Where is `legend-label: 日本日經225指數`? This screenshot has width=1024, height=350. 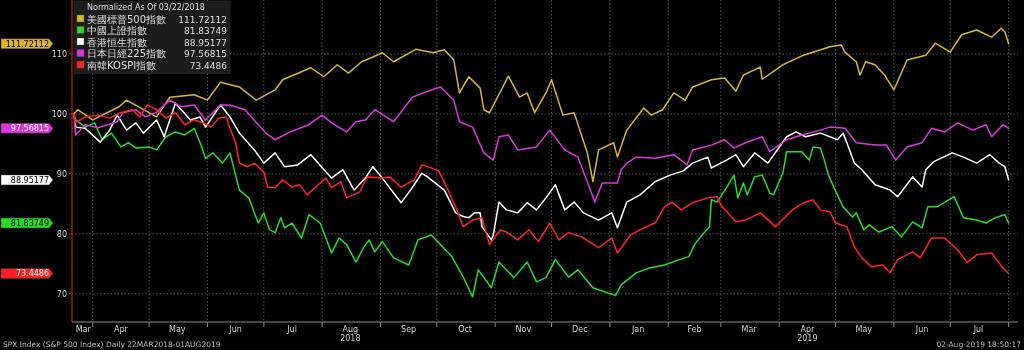 legend-label: 日本日經225指數 is located at coordinates (127, 53).